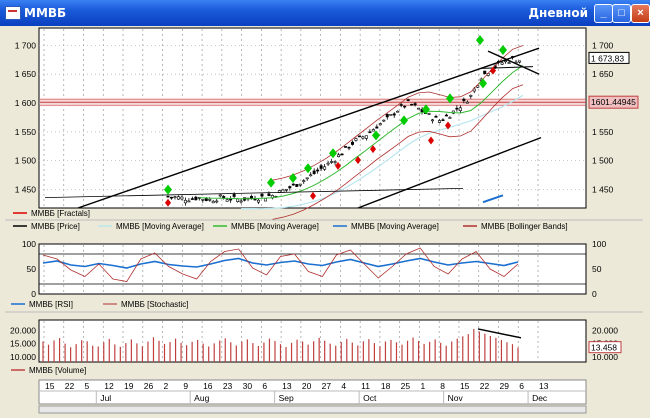 This screenshot has height=418, width=650. What do you see at coordinates (597, 269) in the screenshot?
I see `osc-y-tick-right: 50` at bounding box center [597, 269].